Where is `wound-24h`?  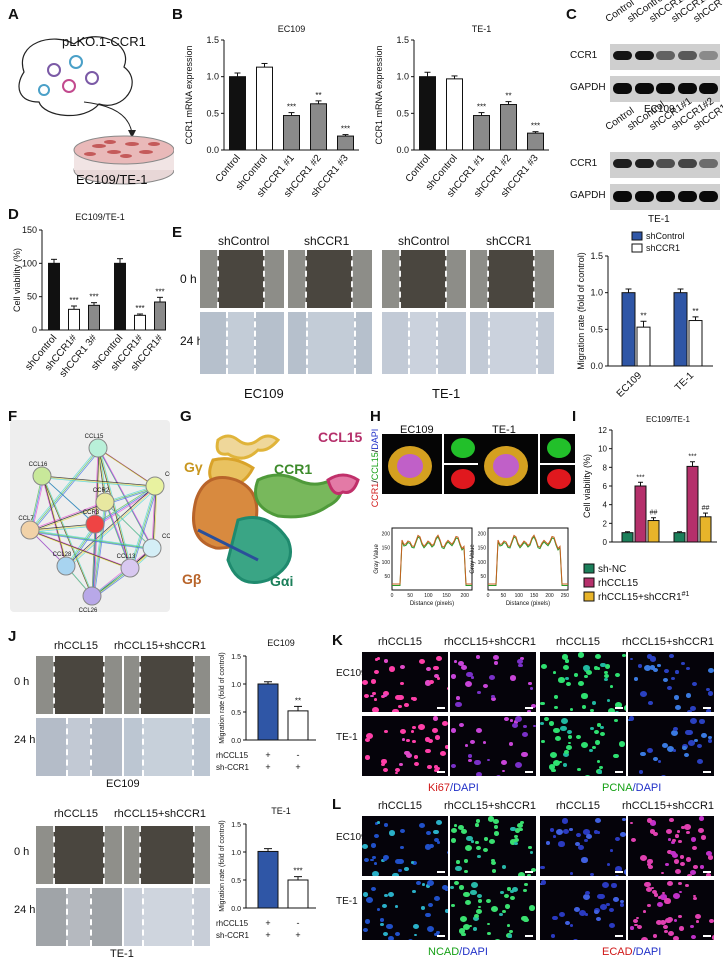 wound-24h is located at coordinates (242, 343).